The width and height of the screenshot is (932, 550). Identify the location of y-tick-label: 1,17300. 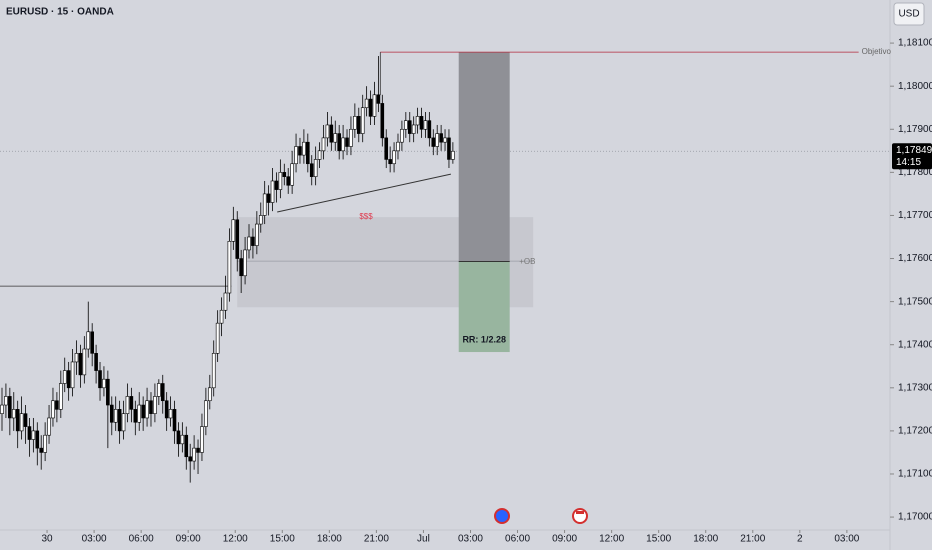
(915, 387).